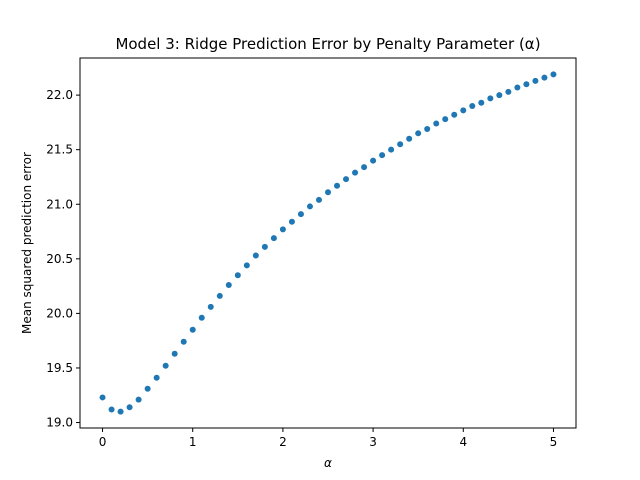 This screenshot has height=480, width=640. Describe the element at coordinates (59, 313) in the screenshot. I see `y-tick-label: 20.0` at that location.